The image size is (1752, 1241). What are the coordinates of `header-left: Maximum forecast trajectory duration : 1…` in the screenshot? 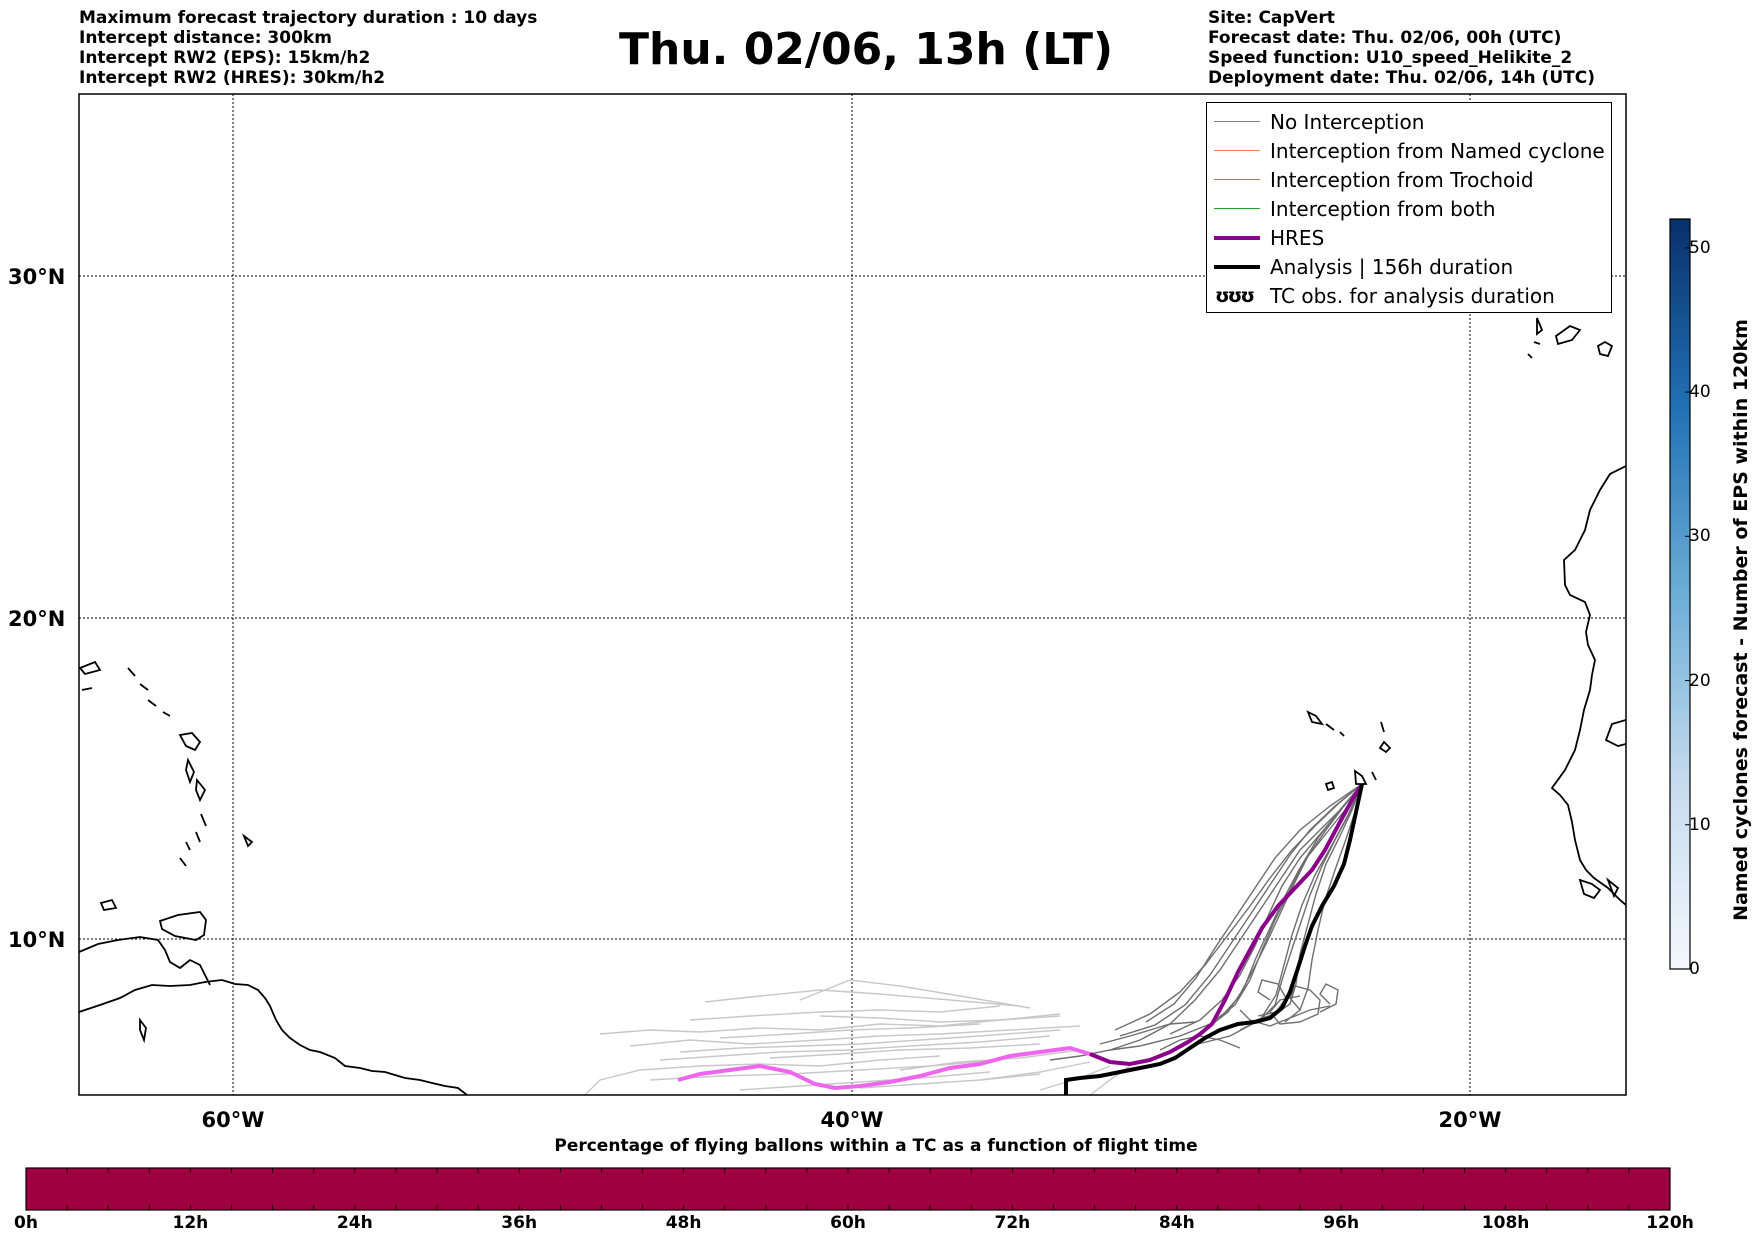 It's located at (308, 48).